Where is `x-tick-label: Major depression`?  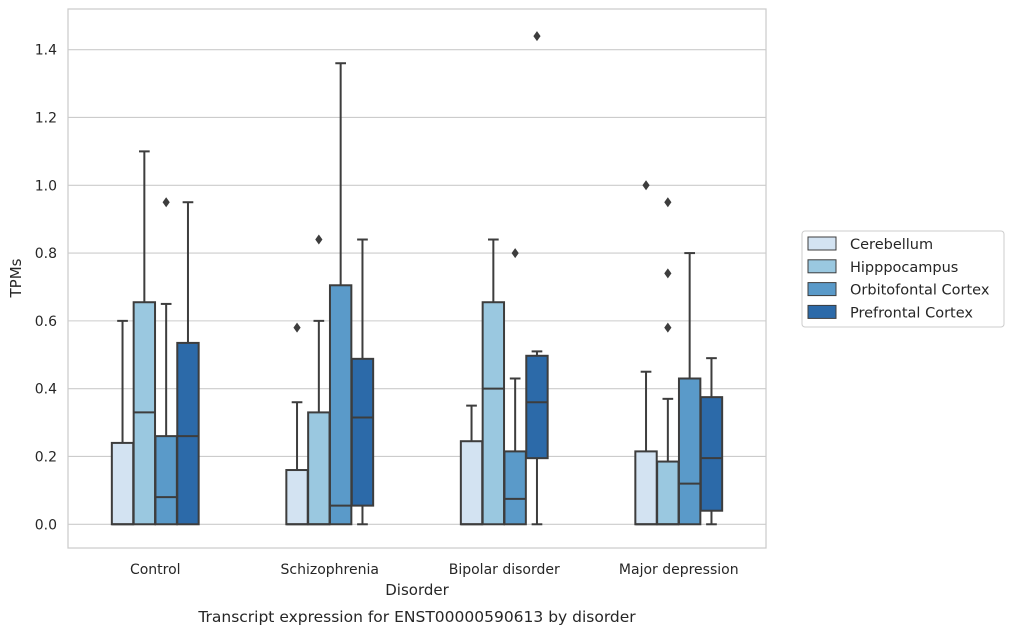 x-tick-label: Major depression is located at coordinates (679, 570).